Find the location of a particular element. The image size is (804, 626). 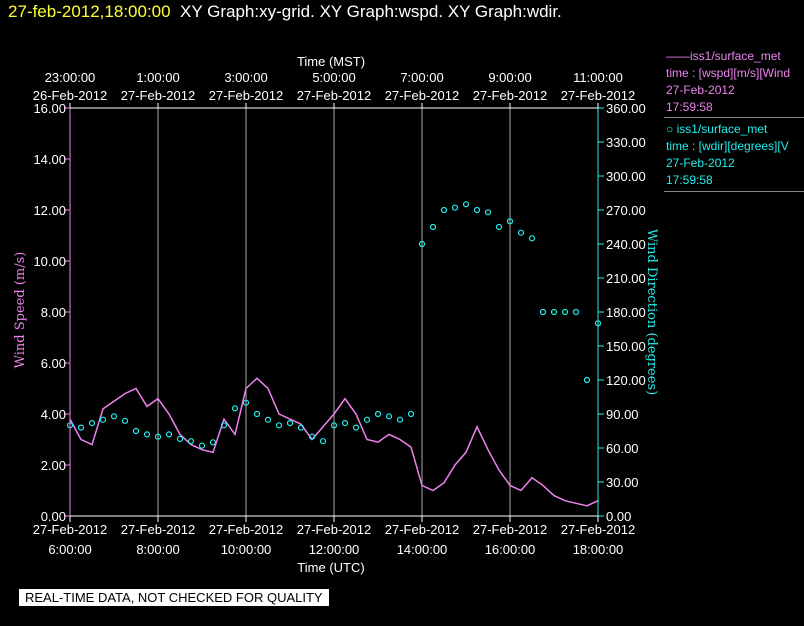

right-tick-label: 270.00 is located at coordinates (626, 210).